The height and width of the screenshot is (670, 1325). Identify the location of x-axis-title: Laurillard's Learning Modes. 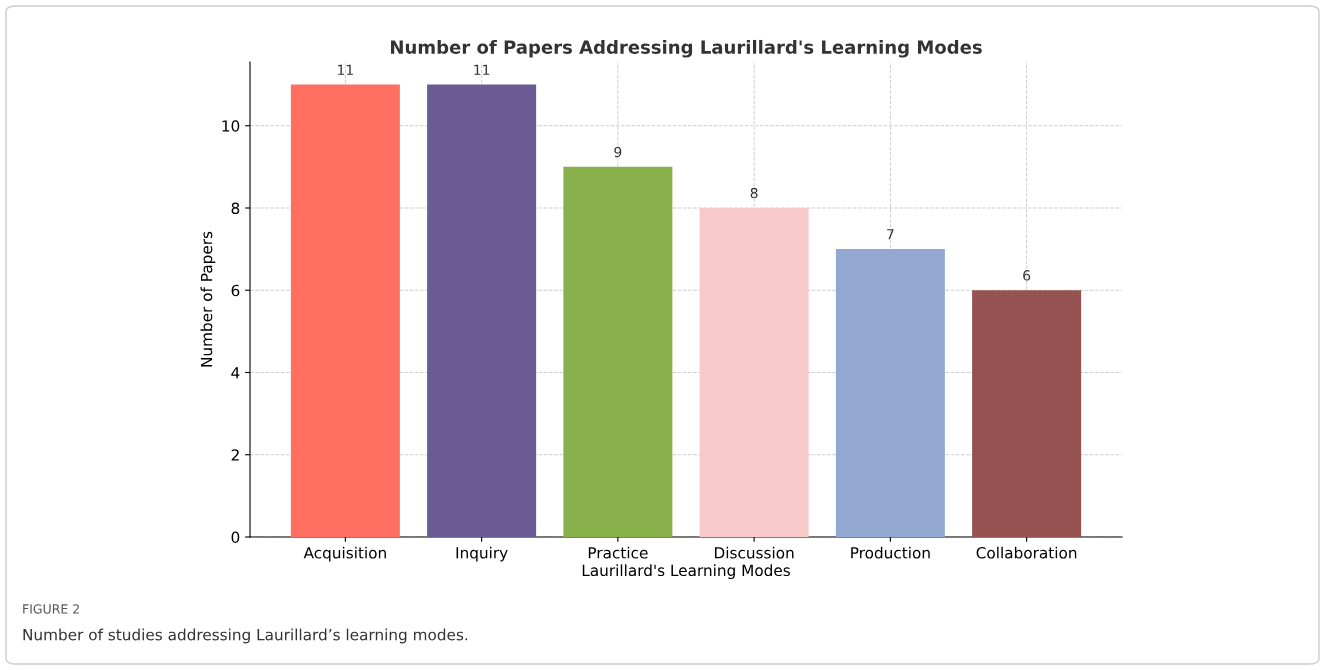
(686, 572).